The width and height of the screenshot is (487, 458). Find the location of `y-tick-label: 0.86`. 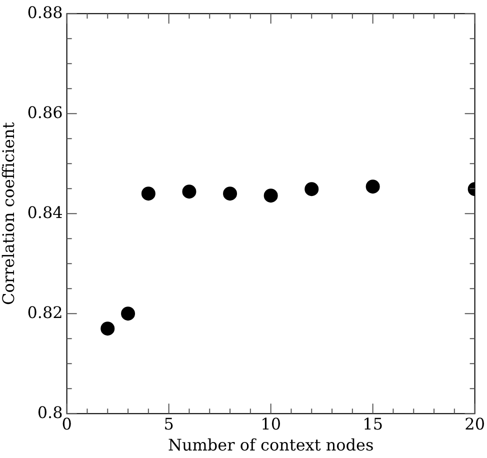

y-tick-label: 0.86 is located at coordinates (45, 112).